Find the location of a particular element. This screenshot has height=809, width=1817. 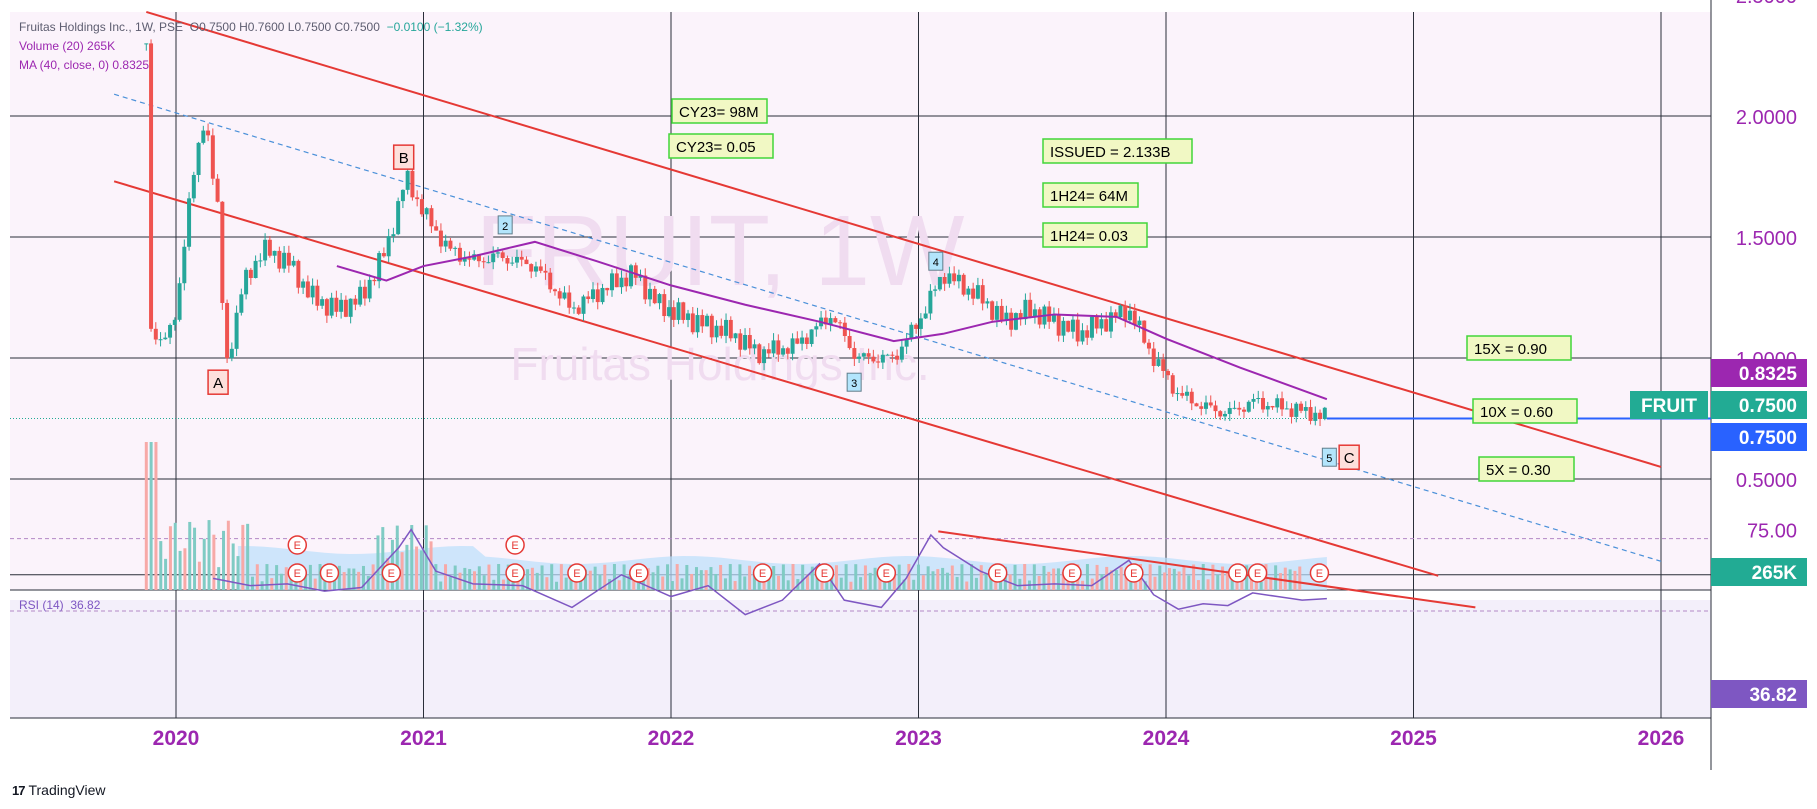

annotation-text: ISSUED = 2.133B is located at coordinates (1110, 152).